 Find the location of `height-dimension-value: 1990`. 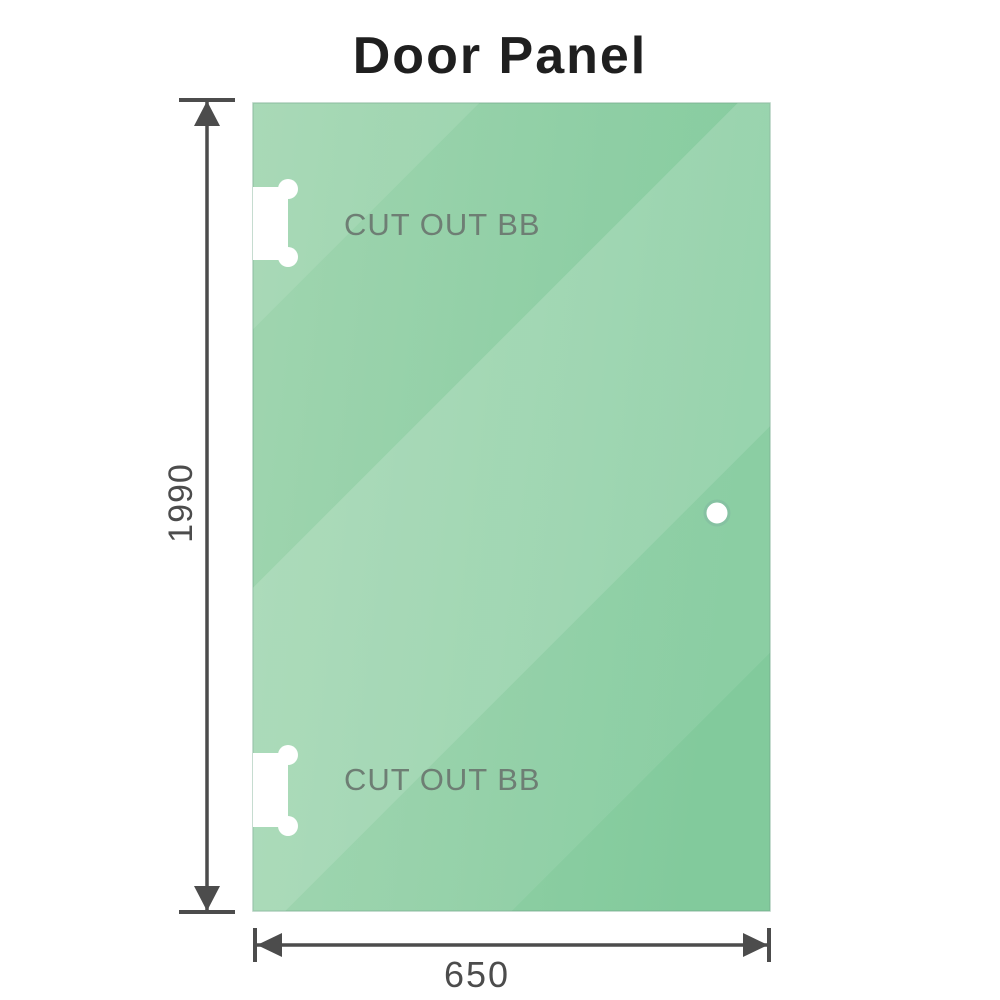

height-dimension-value: 1990 is located at coordinates (181, 503).